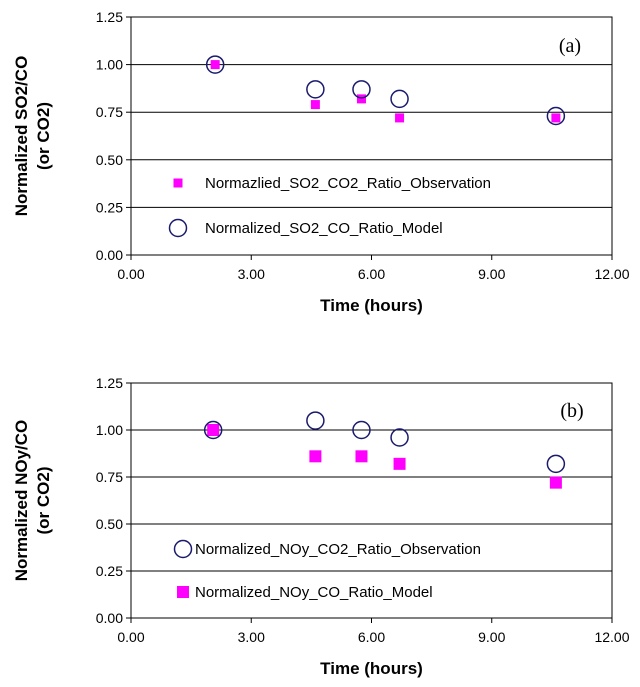  Describe the element at coordinates (348, 183) in the screenshot. I see `legend-label: Normazlied_SO2_CO2_Ratio_Observation` at that location.